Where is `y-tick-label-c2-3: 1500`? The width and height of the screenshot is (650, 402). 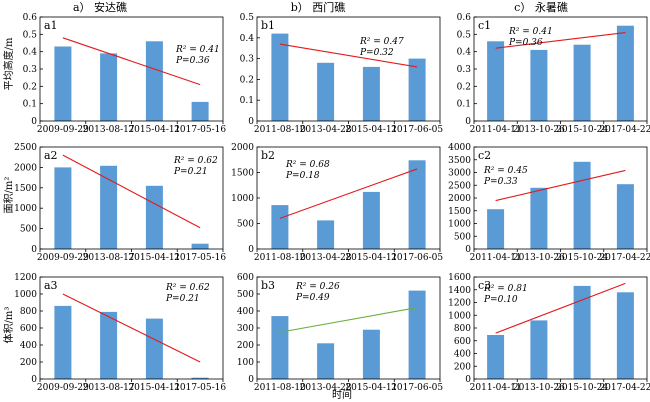
y-tick-label-c2-3: 1500 is located at coordinates (459, 212).